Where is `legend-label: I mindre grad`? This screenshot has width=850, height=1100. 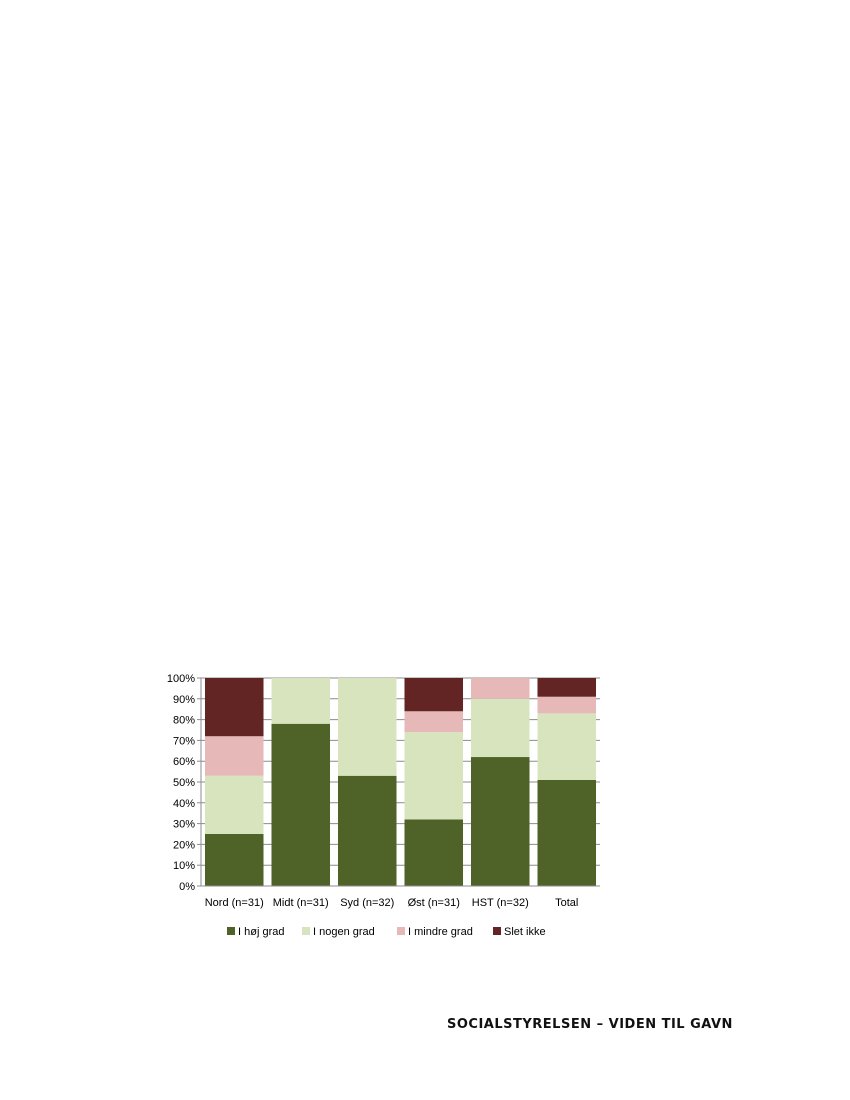
legend-label: I mindre grad is located at coordinates (440, 932).